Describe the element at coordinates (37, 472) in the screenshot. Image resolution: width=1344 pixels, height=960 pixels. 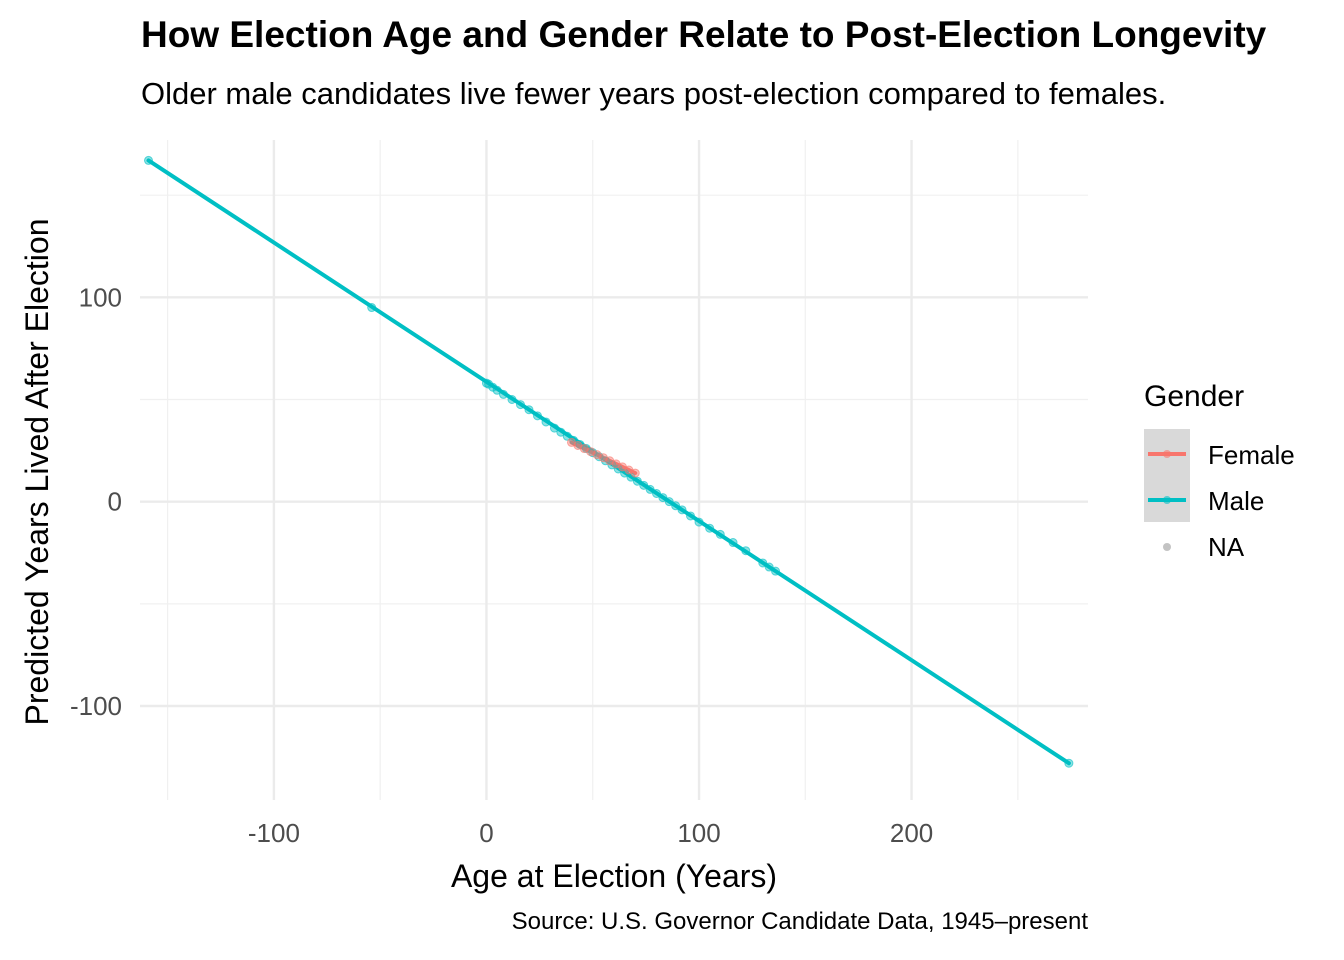
I see `y-axis-label: Predicted Years Lived After Election` at that location.